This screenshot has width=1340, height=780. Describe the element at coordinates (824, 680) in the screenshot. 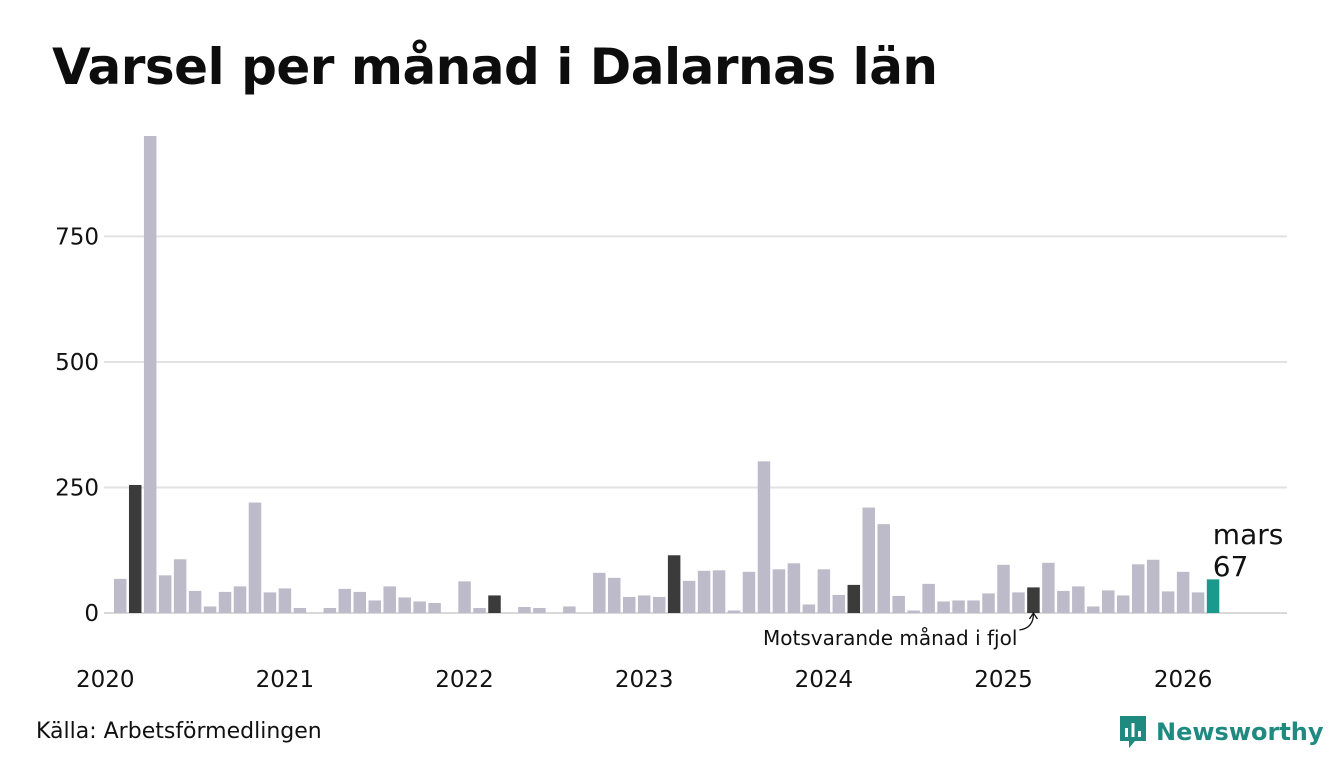

I see `x-tick-label: 2024` at that location.